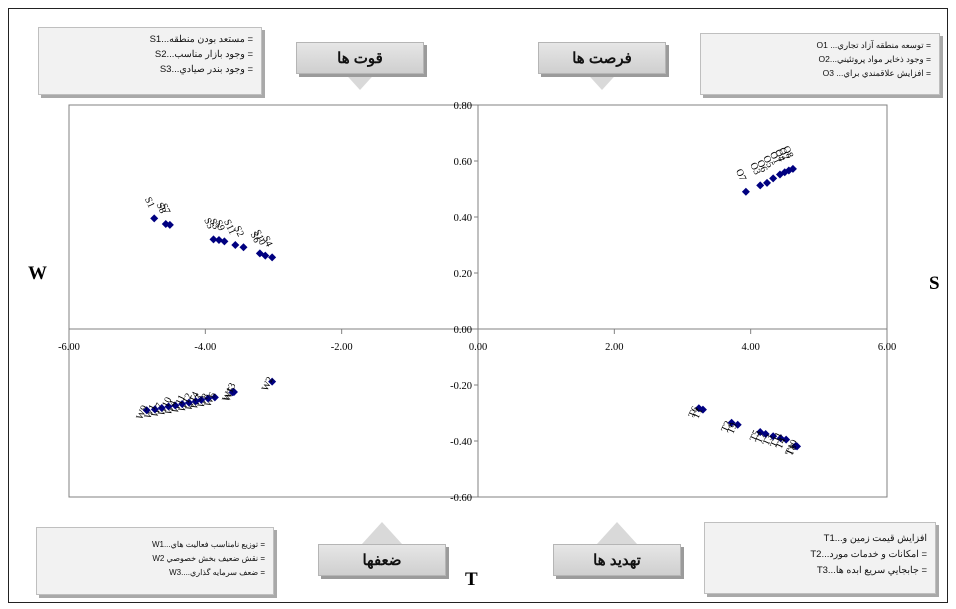  Describe the element at coordinates (37, 273) in the screenshot. I see `axis-letter-w: W` at that location.